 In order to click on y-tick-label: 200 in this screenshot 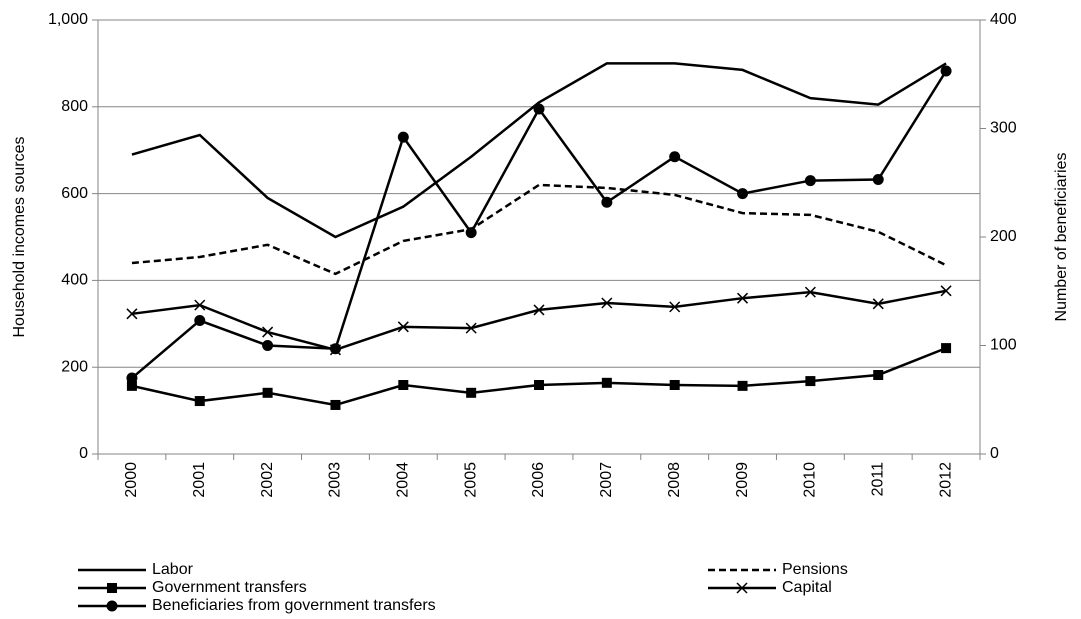, I will do `click(74, 366)`.